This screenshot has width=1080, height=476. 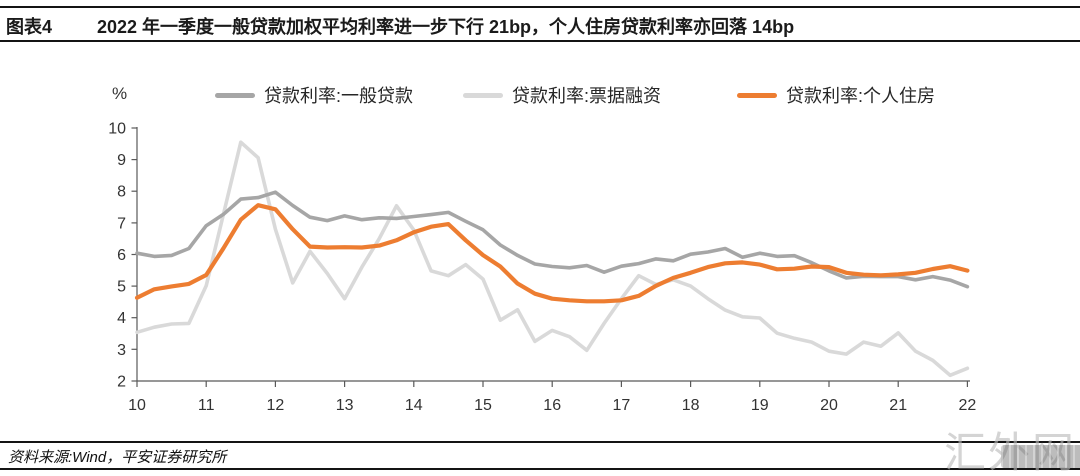 I want to click on legend-item-bill-financing: 贷款利率:票据融资, so click(x=562, y=95).